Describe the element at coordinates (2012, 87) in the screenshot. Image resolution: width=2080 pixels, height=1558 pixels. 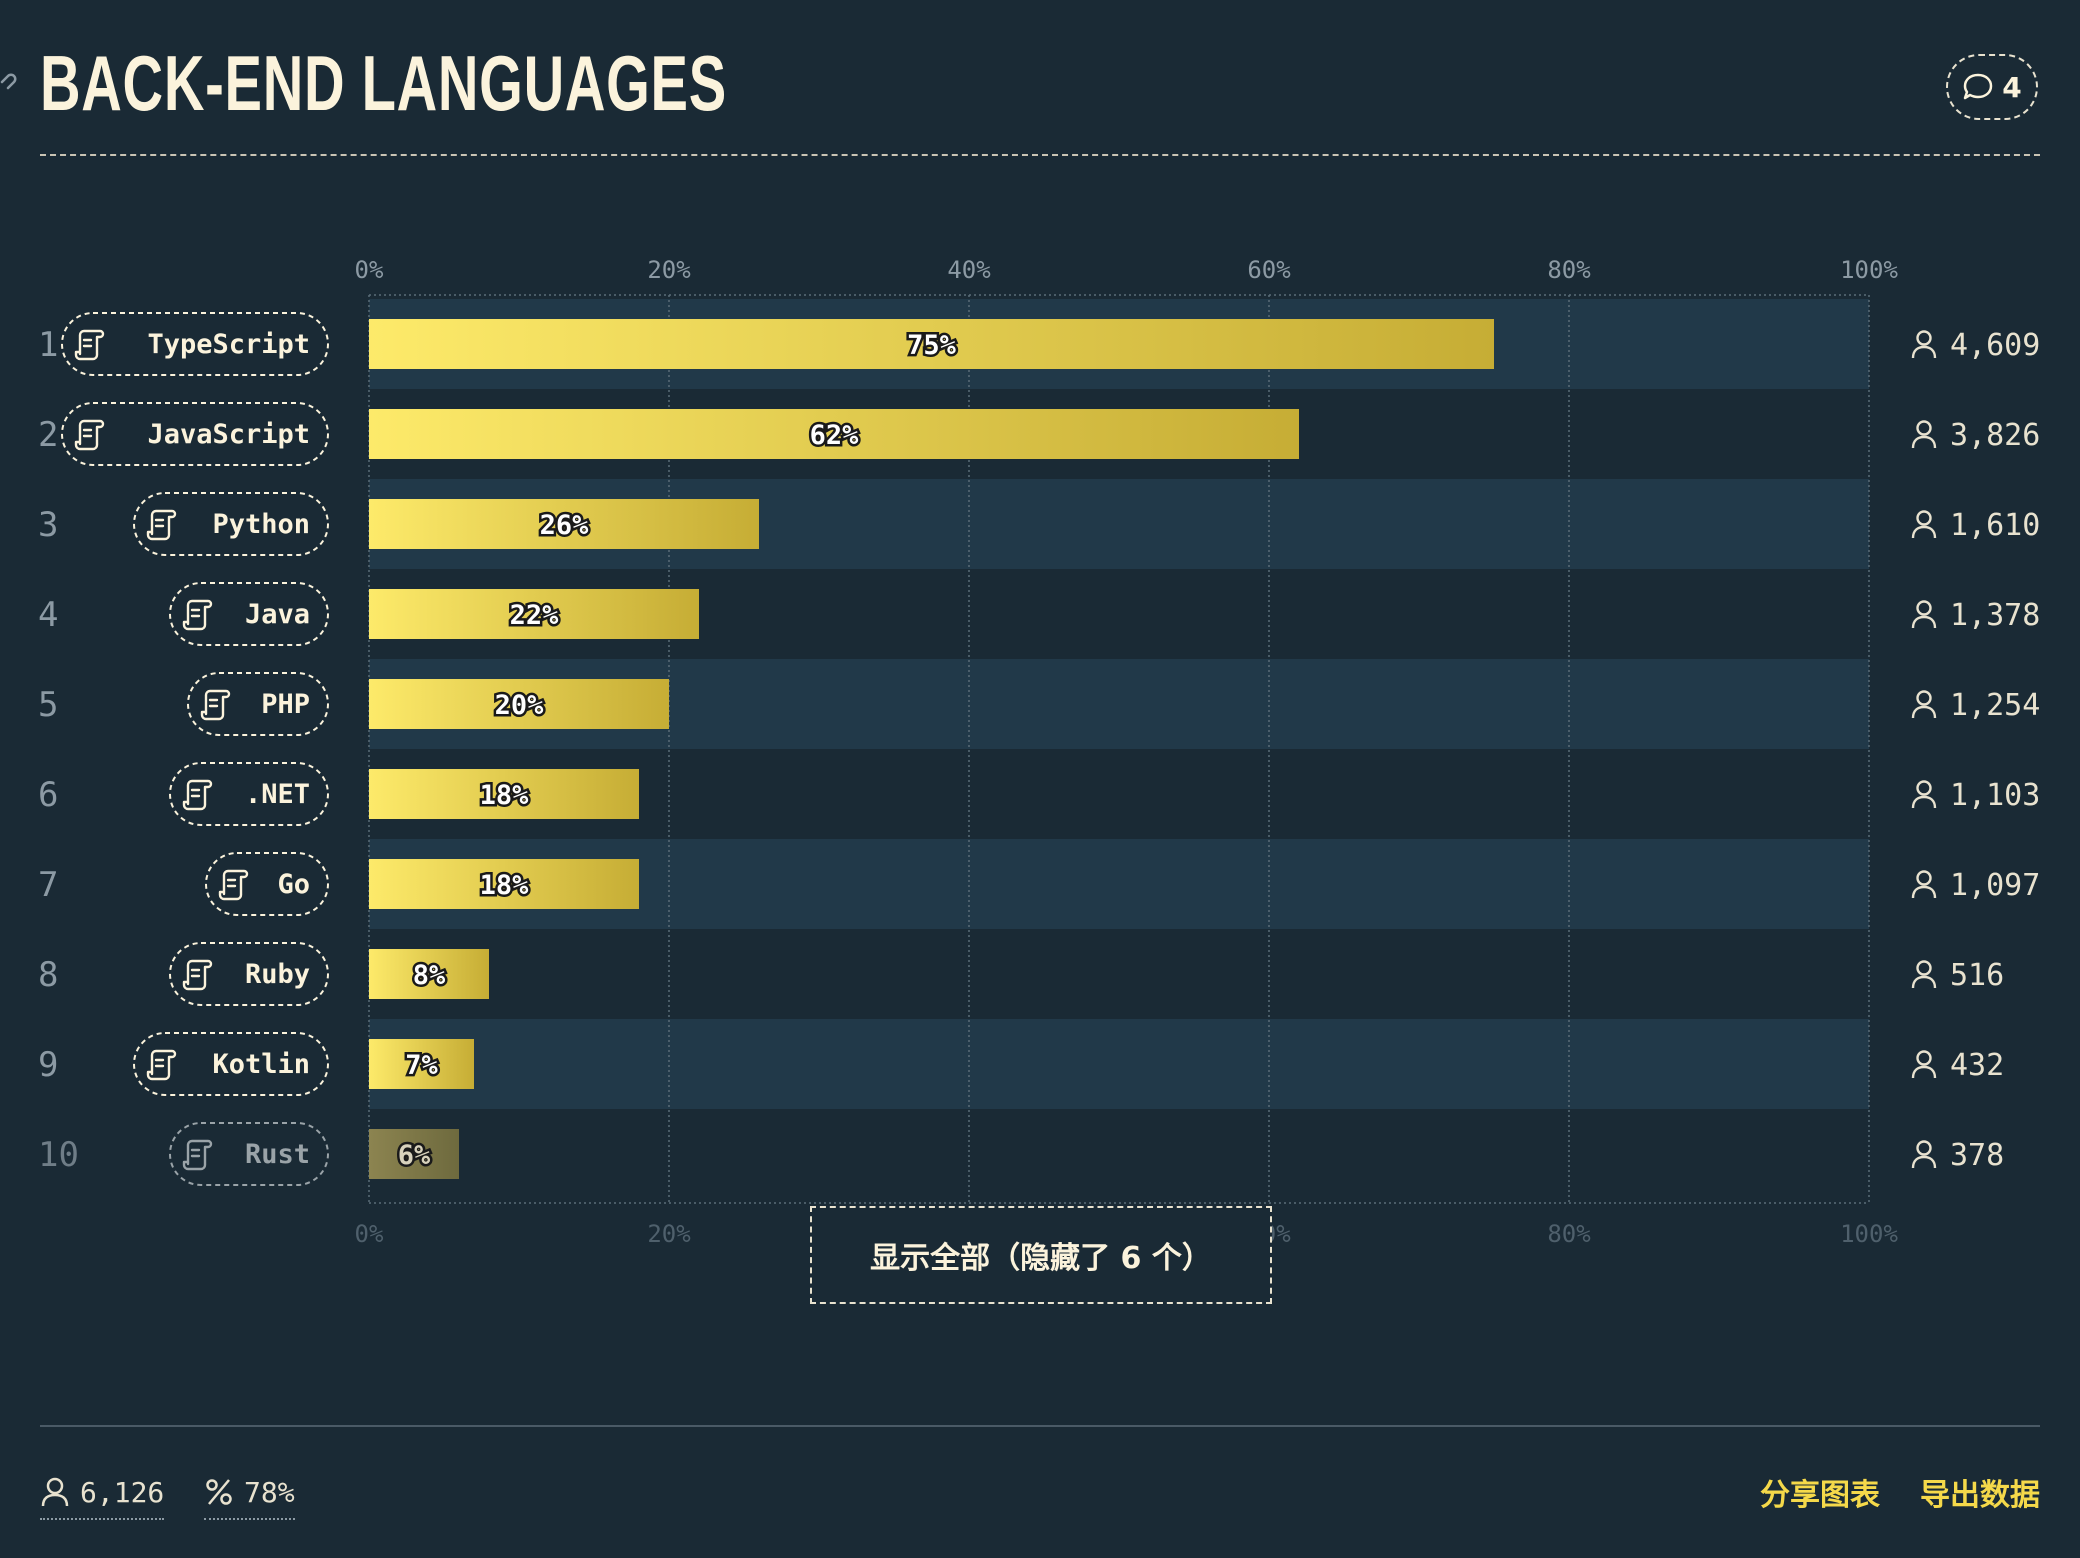
I see `comment-count: 4` at that location.